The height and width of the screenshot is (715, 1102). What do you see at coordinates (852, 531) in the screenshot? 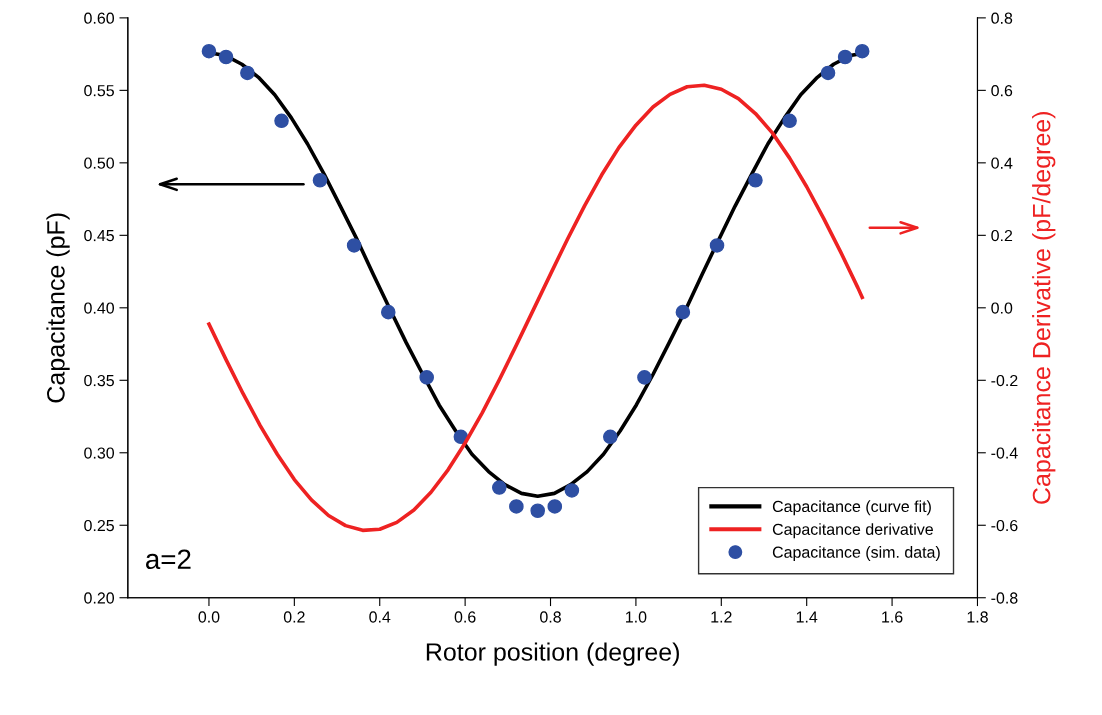
I see `legend-label: Capacitance derivative` at bounding box center [852, 531].